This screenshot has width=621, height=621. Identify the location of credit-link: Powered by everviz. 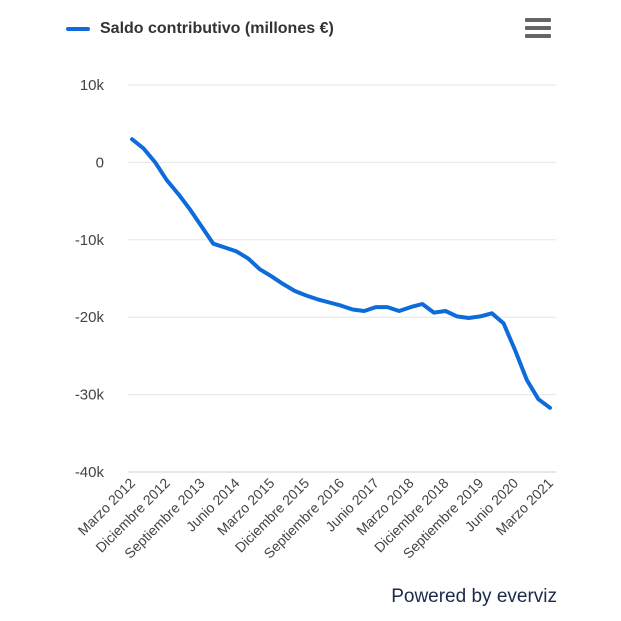
(474, 596).